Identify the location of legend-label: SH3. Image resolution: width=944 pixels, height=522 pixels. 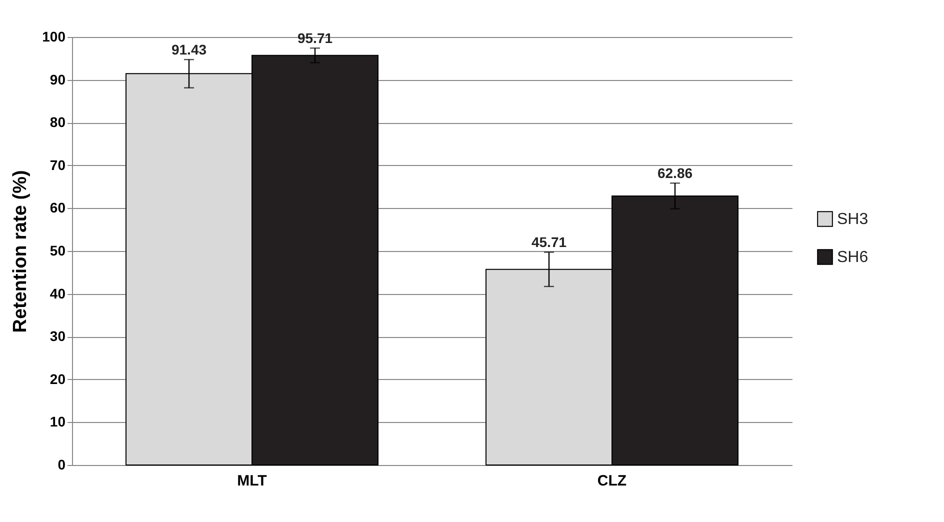
(852, 219).